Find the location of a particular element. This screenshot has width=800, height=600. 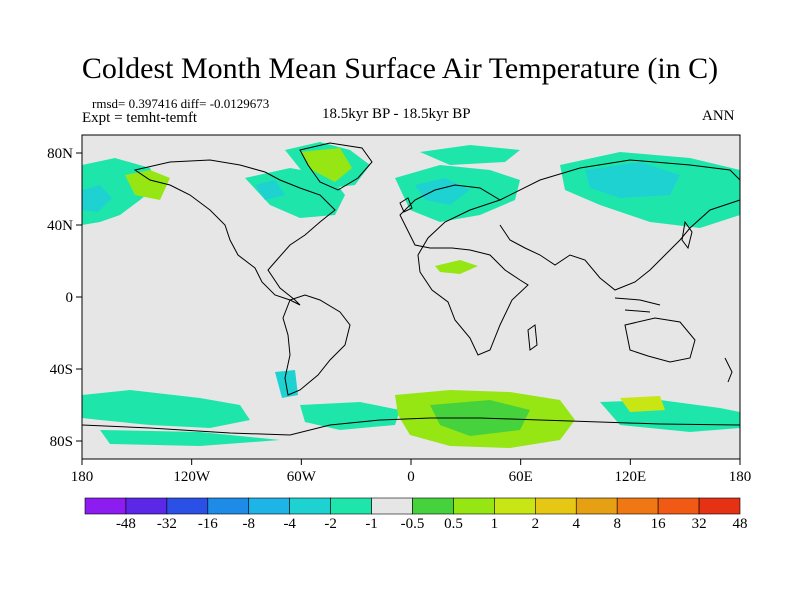

coastline-asia is located at coordinates (620, 225).